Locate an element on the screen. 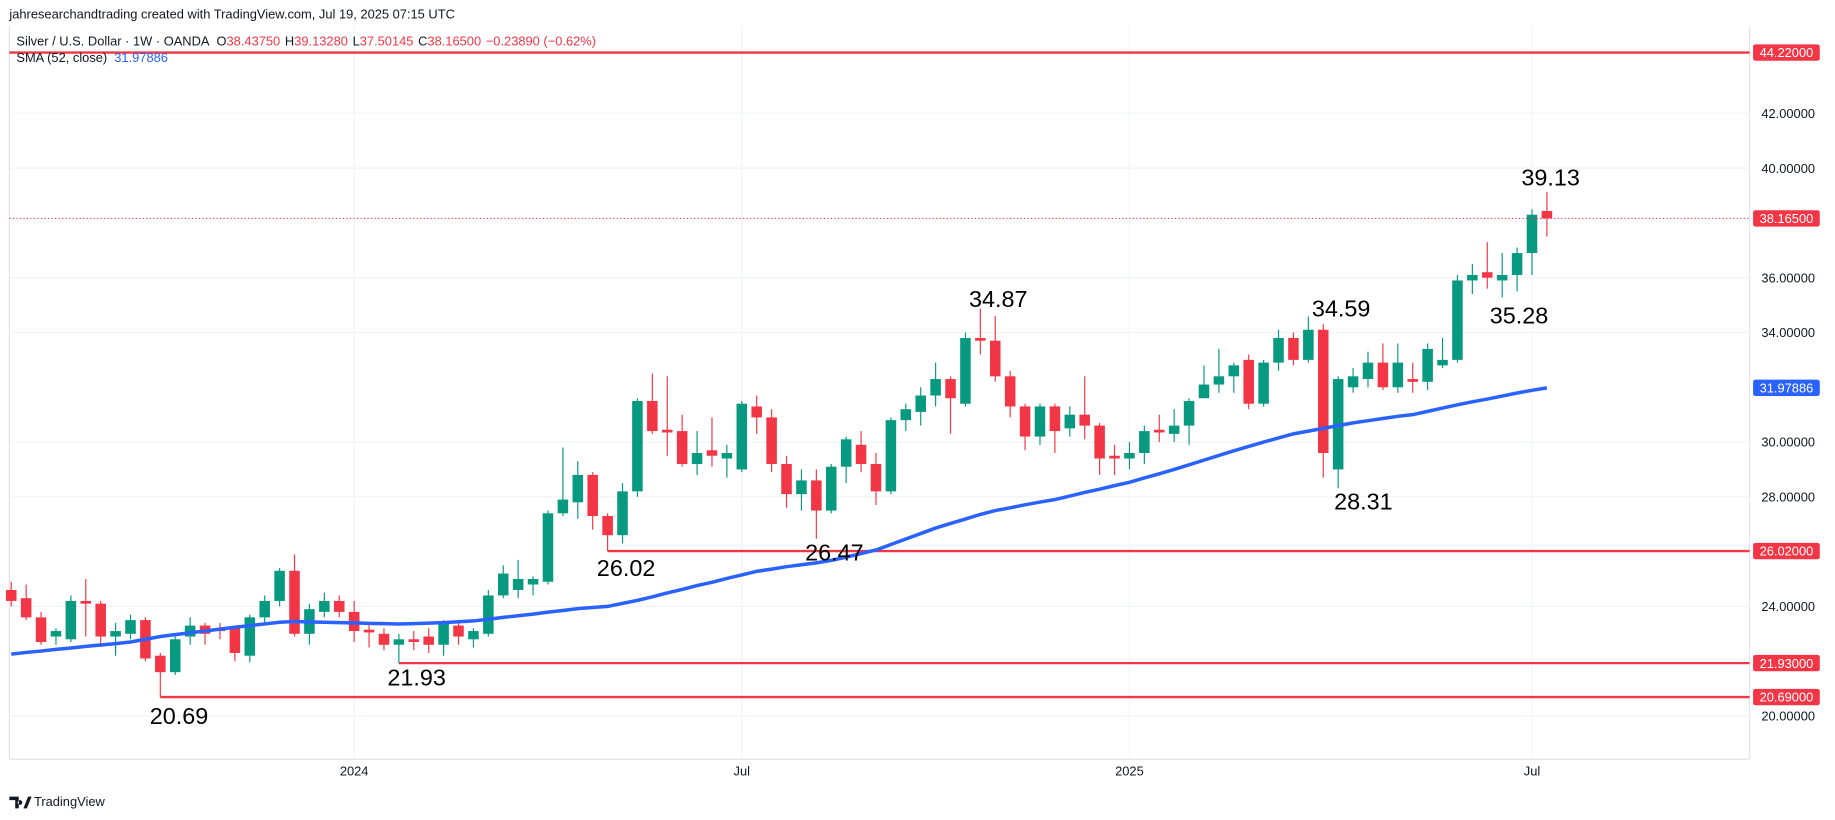  last-price-label: 38.16500 is located at coordinates (1787, 218).